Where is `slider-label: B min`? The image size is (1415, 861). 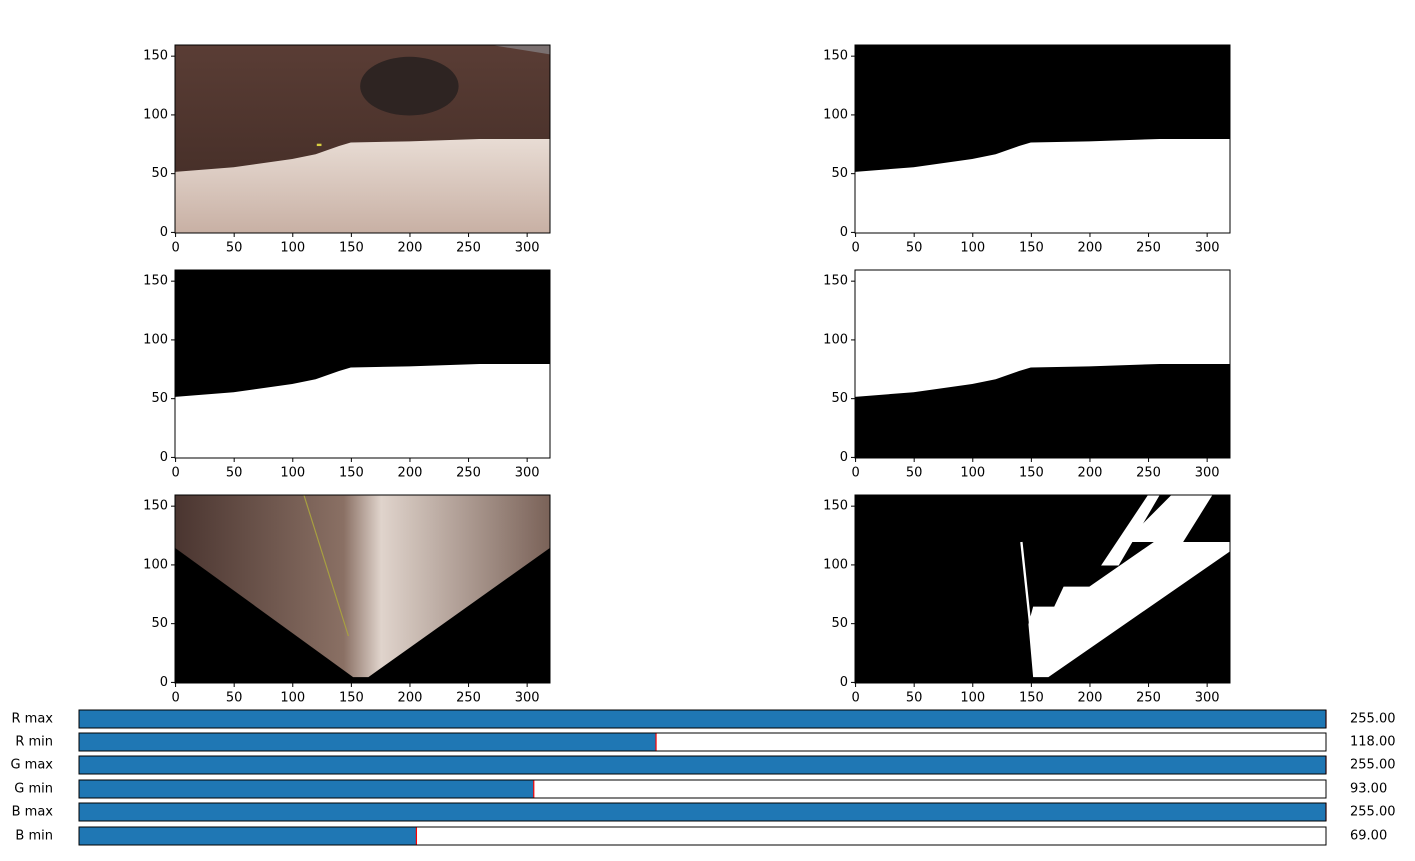
slider-label: B min is located at coordinates (34, 836).